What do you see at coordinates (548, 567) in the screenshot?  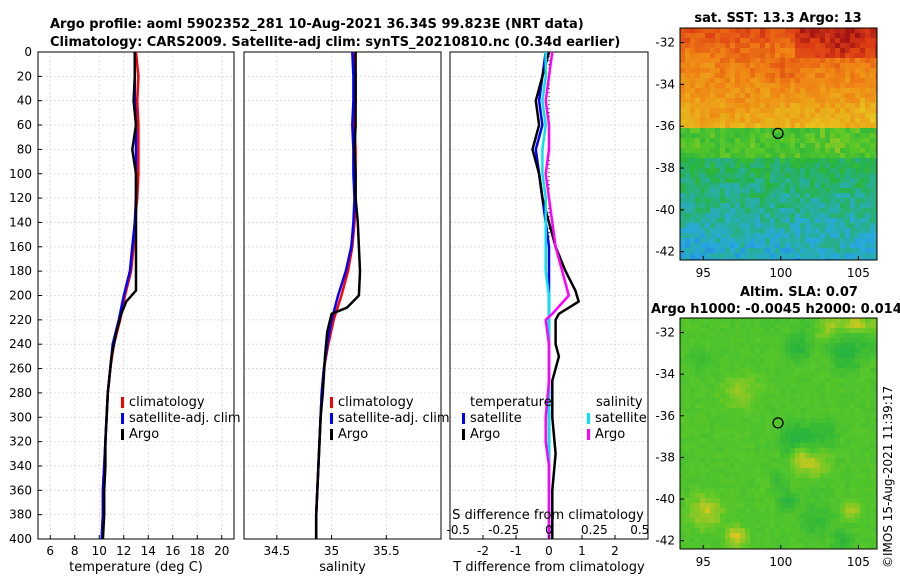 I see `x-axis-label: T difference from climatology` at bounding box center [548, 567].